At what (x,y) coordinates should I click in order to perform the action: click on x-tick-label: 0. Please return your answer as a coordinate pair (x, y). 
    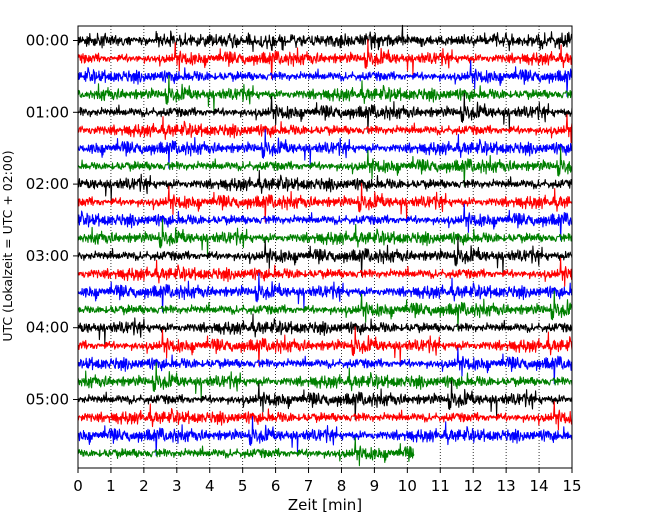
    Looking at the image, I should click on (78, 486).